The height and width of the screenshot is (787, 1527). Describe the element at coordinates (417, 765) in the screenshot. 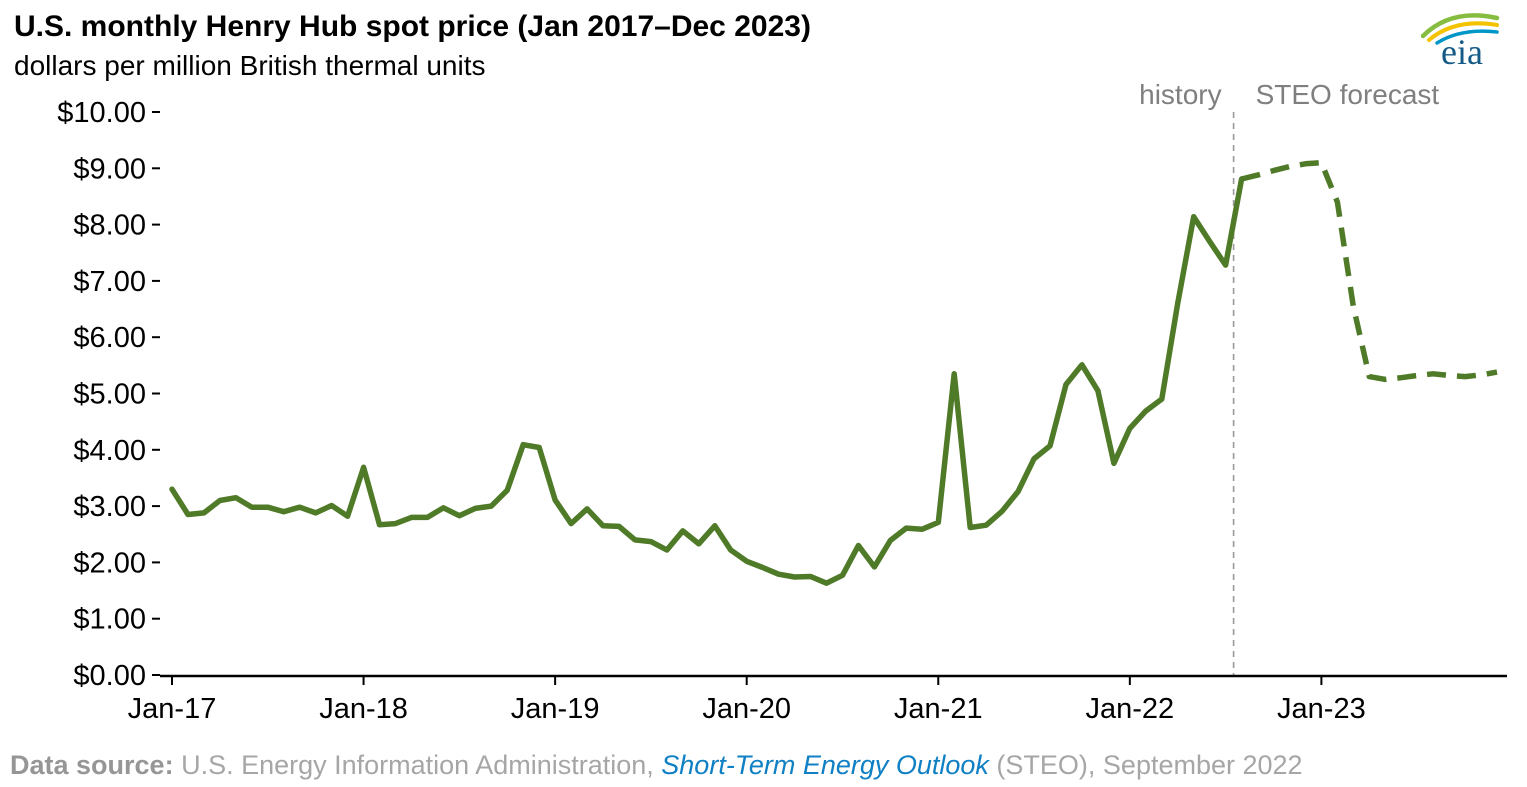

I see `data-source-text: U.S. Energy Information Administration,` at that location.